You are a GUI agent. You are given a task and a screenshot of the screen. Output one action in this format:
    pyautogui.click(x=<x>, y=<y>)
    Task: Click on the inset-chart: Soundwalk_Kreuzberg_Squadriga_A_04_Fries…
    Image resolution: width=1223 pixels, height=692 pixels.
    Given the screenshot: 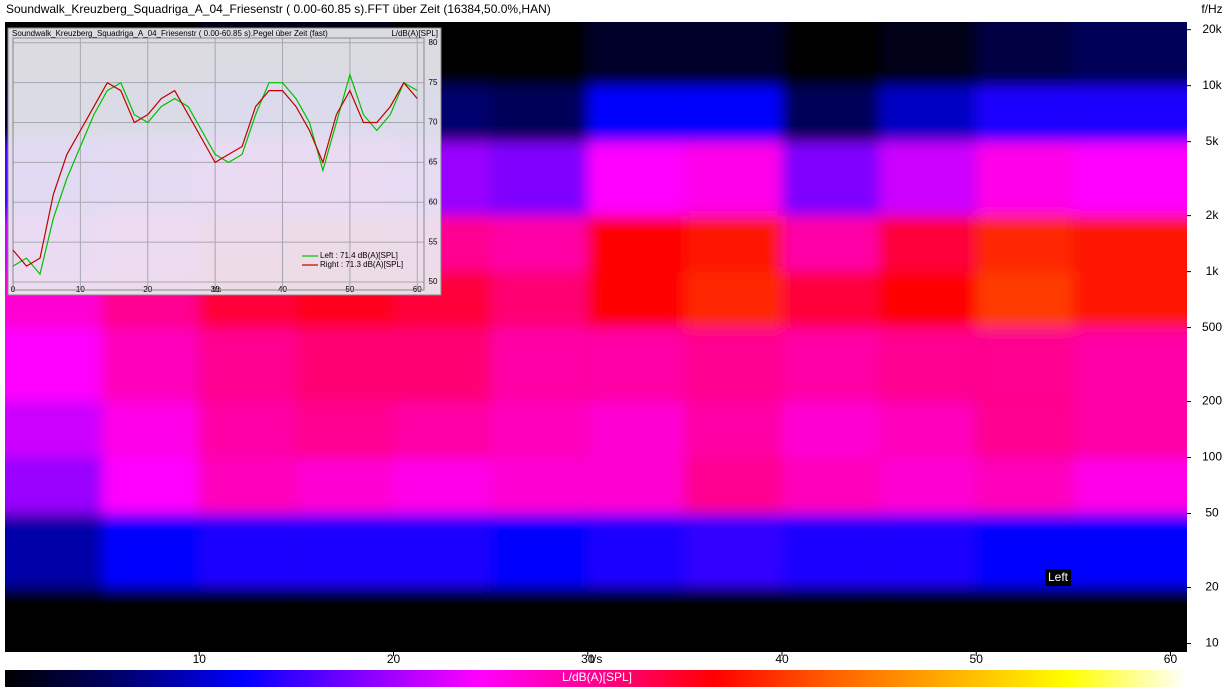 What is the action you would take?
    pyautogui.click(x=224, y=161)
    